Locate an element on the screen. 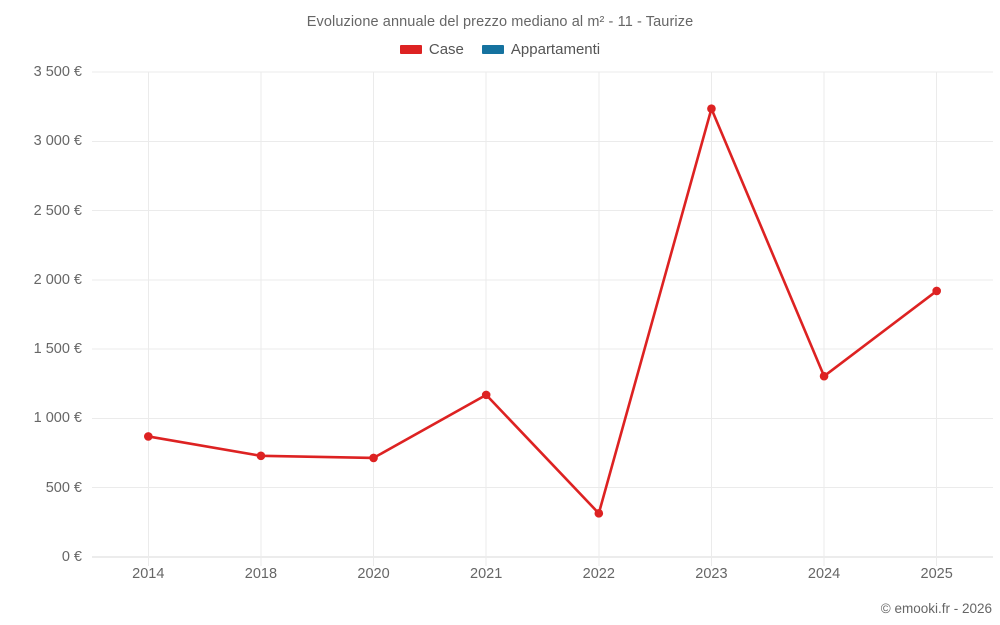  y-axis-tick-label: 3 500 € is located at coordinates (57, 72).